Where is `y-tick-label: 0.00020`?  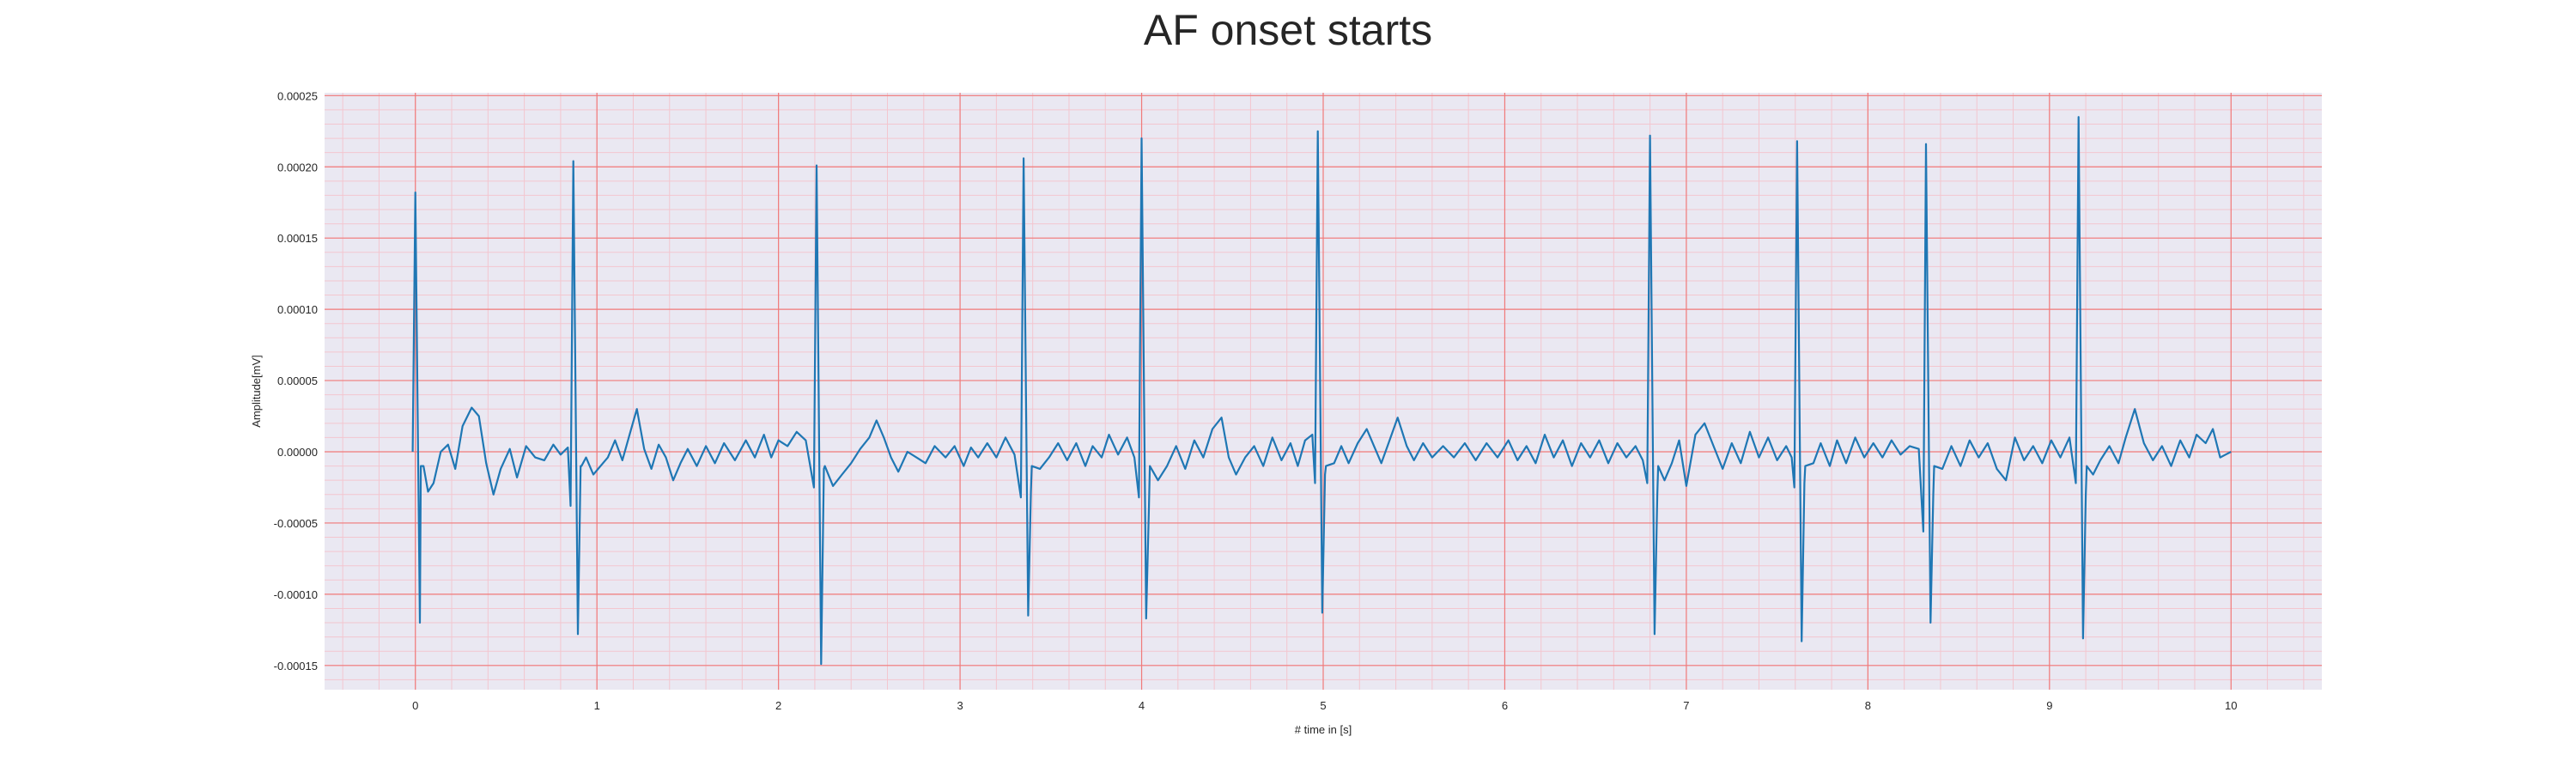 y-tick-label: 0.00020 is located at coordinates (297, 167).